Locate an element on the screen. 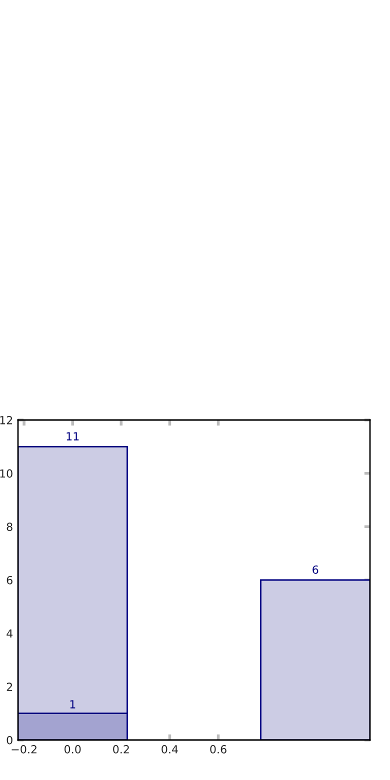 This screenshot has width=390, height=780. y-tick-label: 0 is located at coordinates (9, 740).